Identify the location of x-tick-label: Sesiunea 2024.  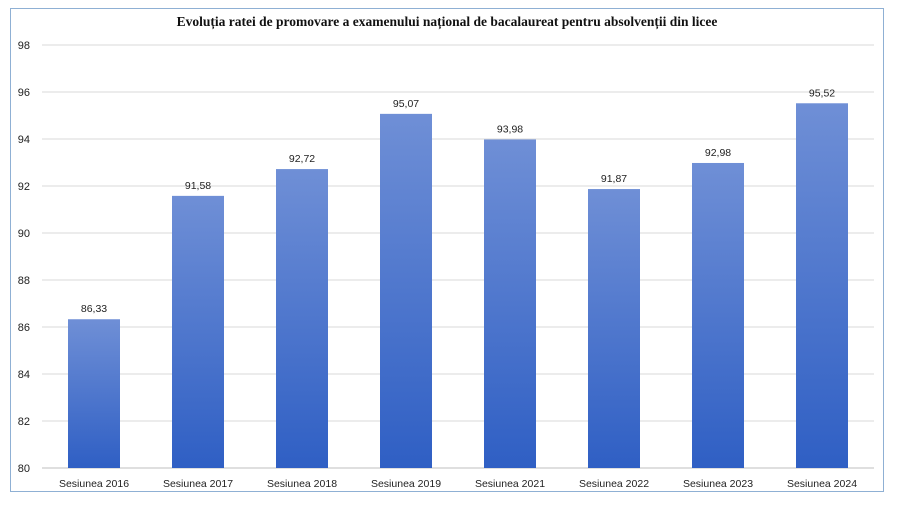
(822, 484).